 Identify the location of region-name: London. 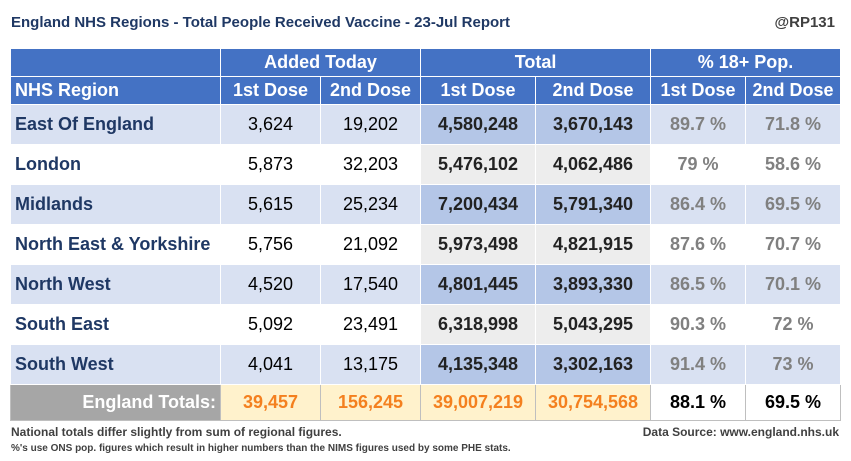
(115, 164).